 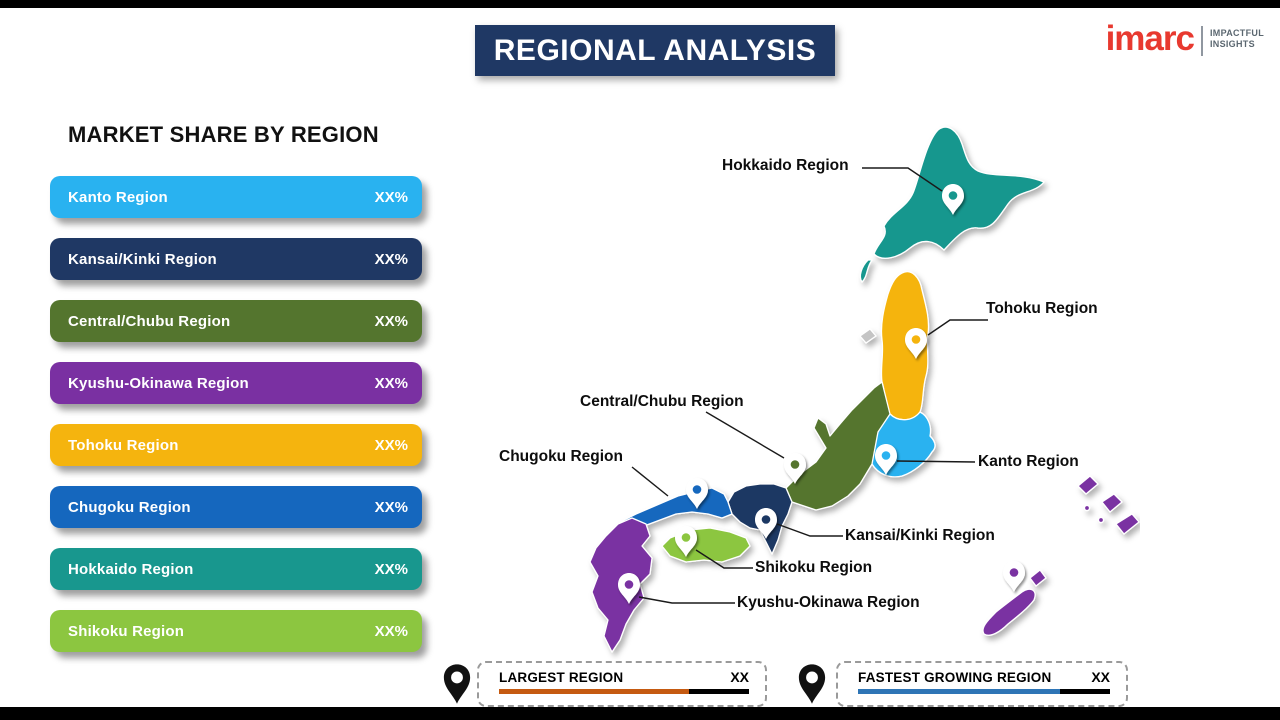 I want to click on item-label: Hokkaido Region, so click(x=131, y=569).